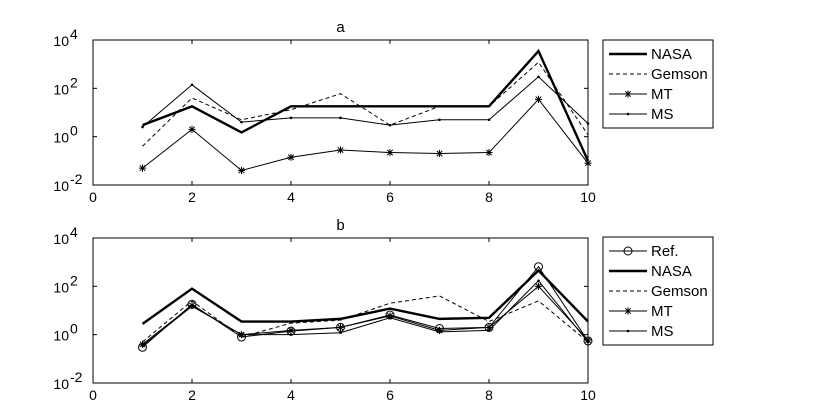 This screenshot has width=831, height=416. Describe the element at coordinates (340, 27) in the screenshot. I see `chart-title: a` at that location.